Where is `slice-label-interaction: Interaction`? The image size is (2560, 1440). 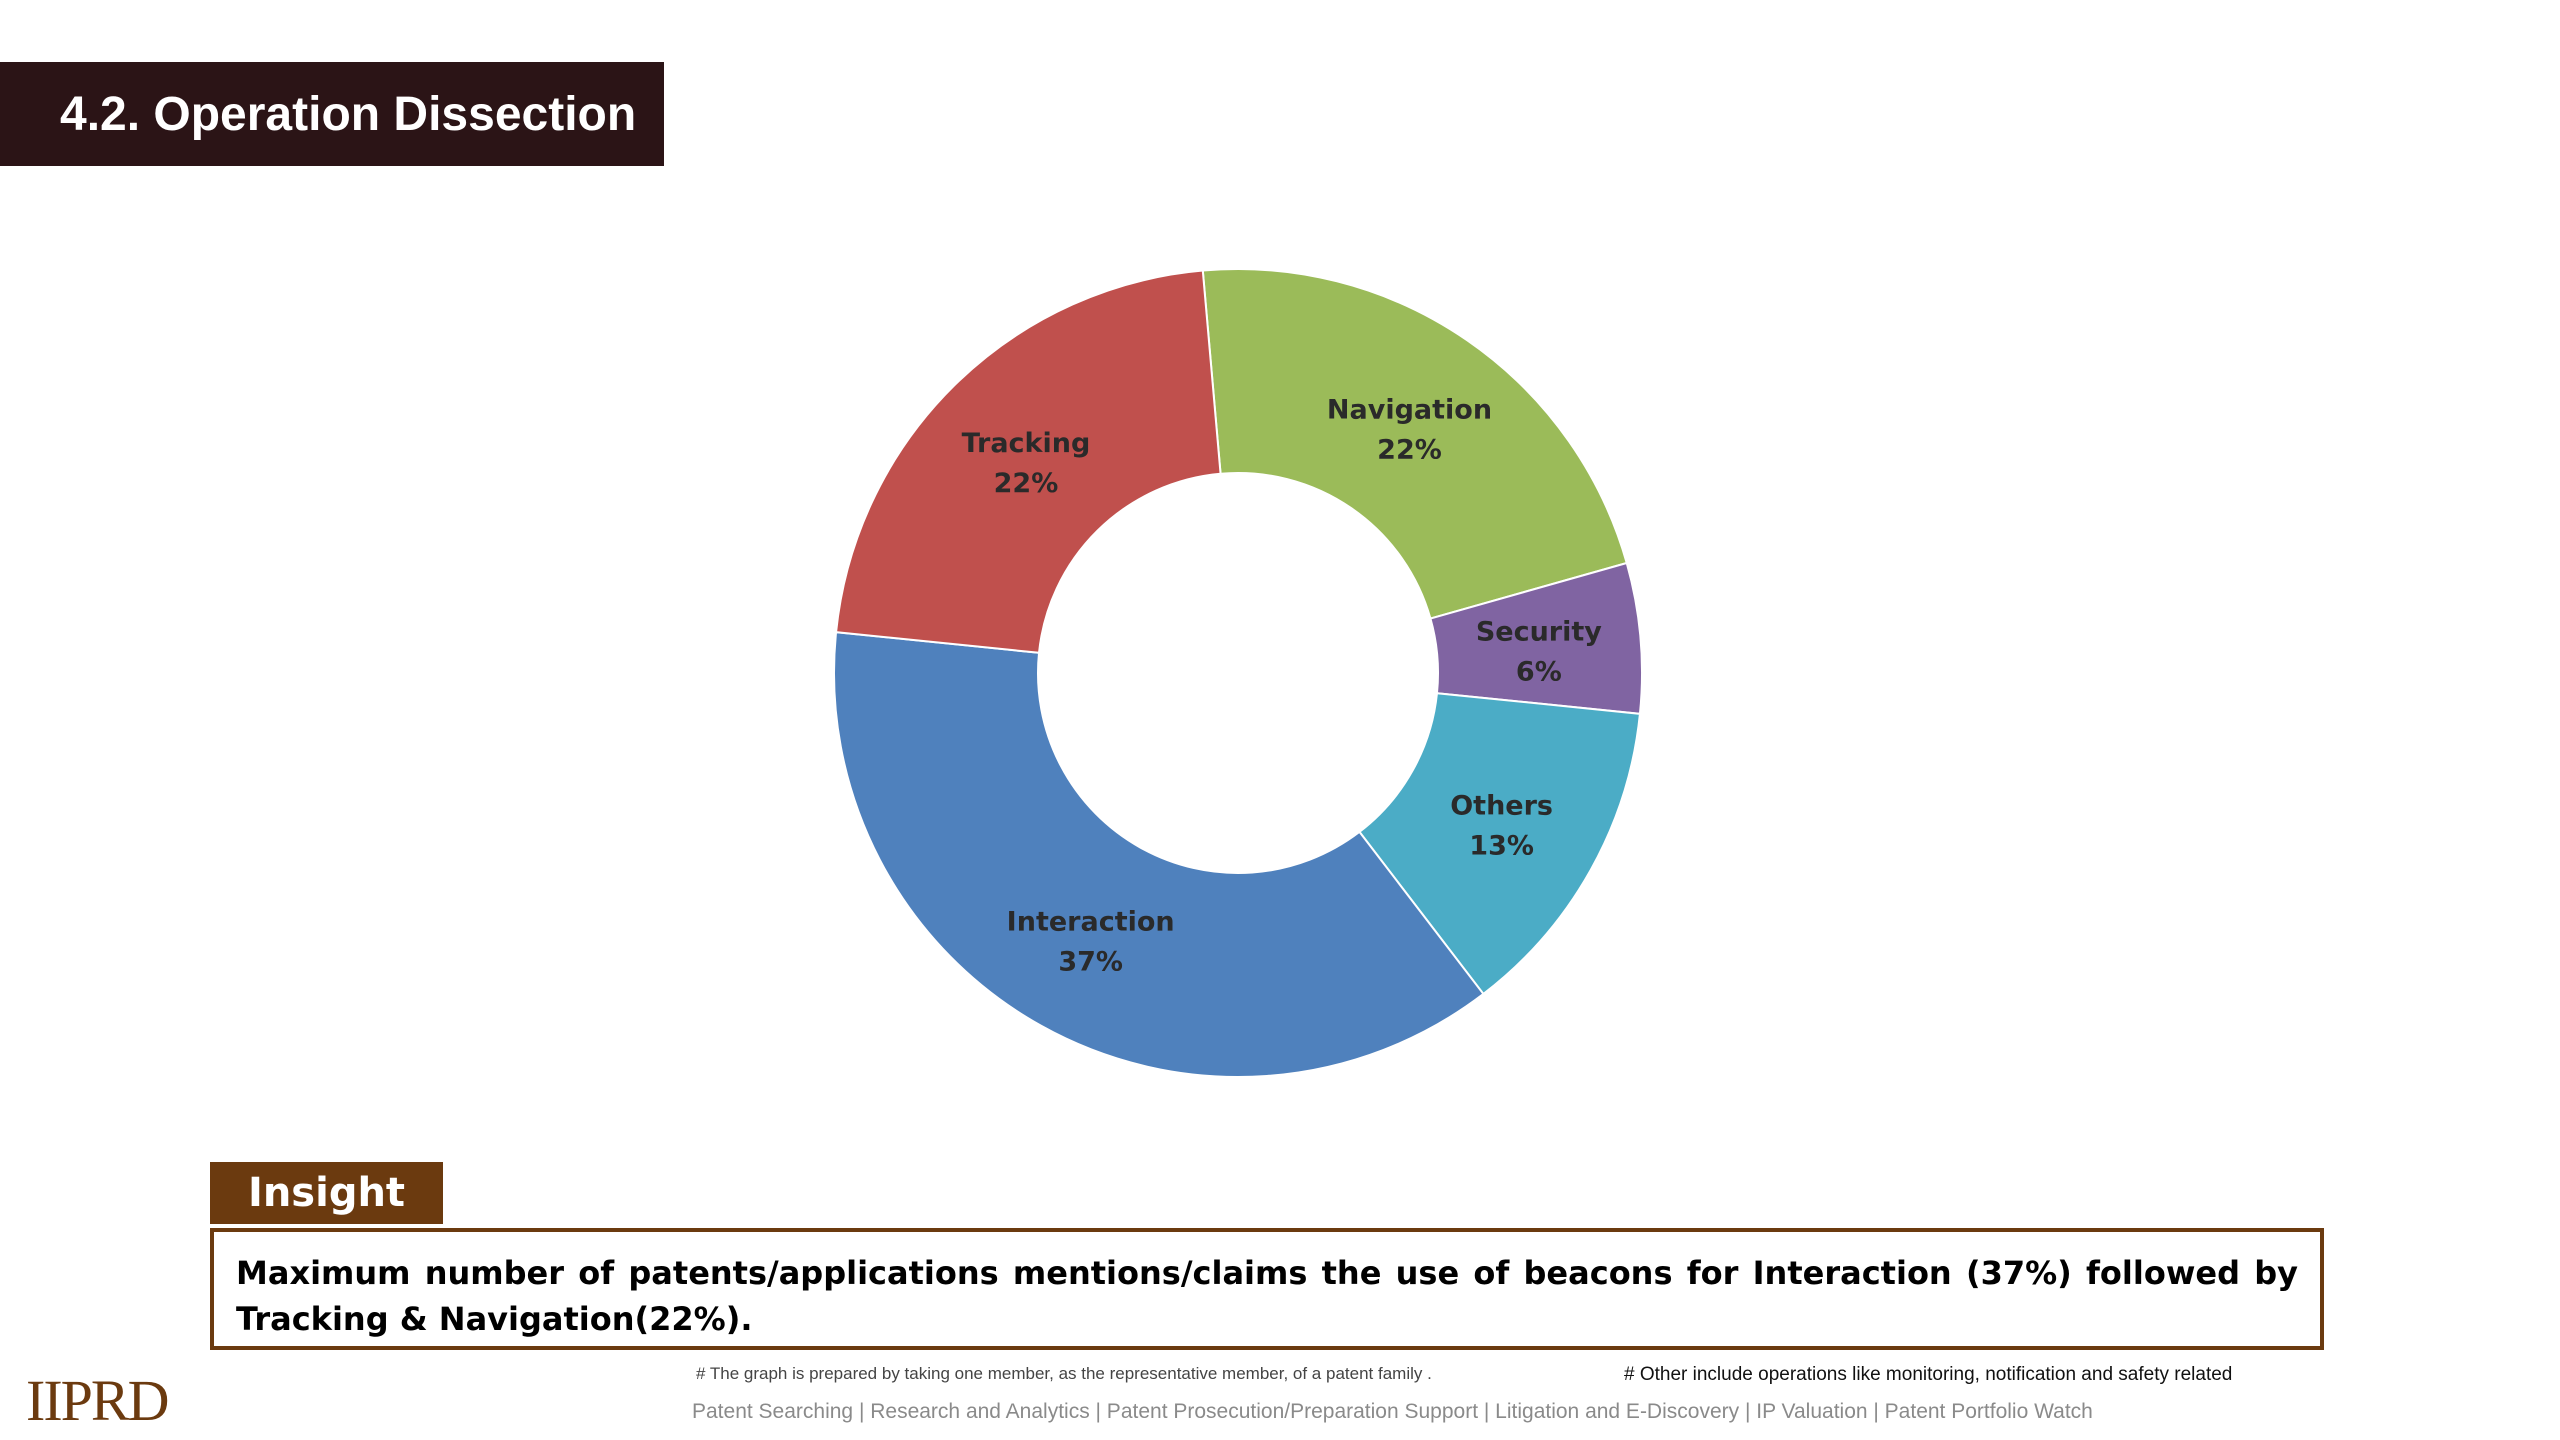
slice-label-interaction: Interaction is located at coordinates (1091, 922).